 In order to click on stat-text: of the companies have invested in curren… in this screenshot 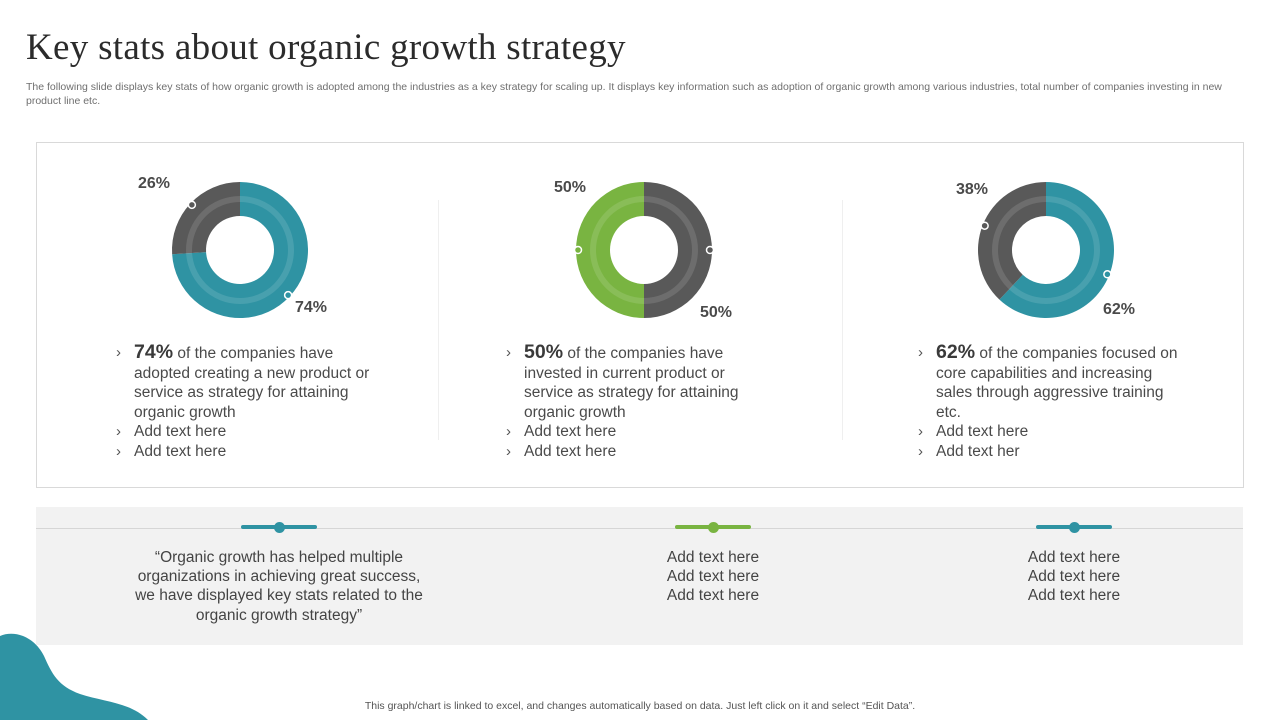, I will do `click(631, 383)`.